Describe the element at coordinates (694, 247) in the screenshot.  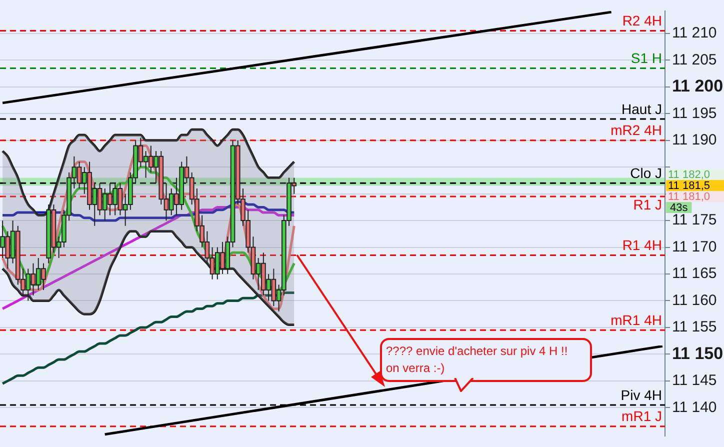
I see `y-tick-label: 11 170` at that location.